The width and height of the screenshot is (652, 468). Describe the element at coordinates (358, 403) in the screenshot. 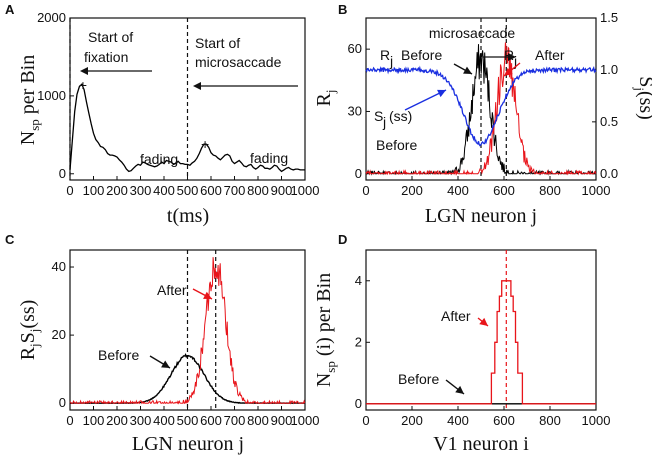

I see `panel-d-ytick-label: 0` at that location.